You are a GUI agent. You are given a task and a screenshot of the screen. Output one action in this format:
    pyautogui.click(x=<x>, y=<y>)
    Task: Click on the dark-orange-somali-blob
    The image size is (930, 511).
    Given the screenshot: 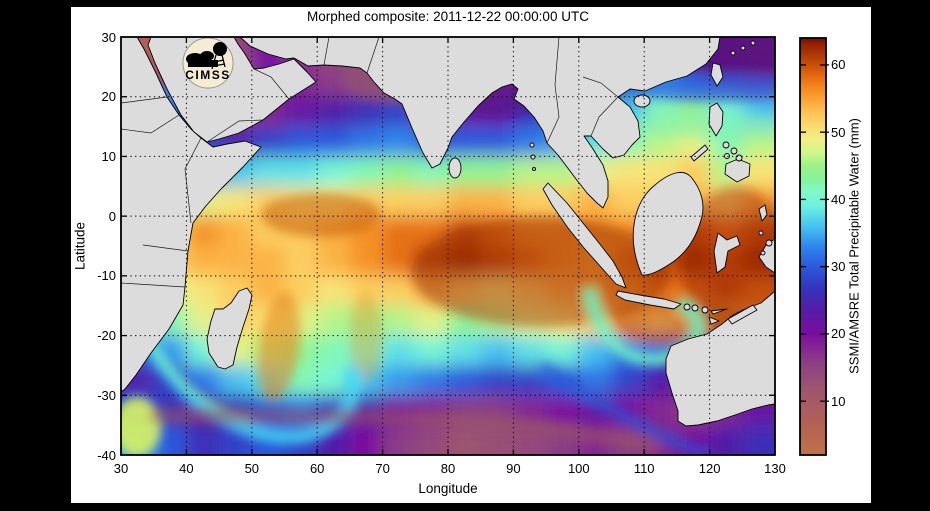 What is the action you would take?
    pyautogui.click(x=321, y=215)
    